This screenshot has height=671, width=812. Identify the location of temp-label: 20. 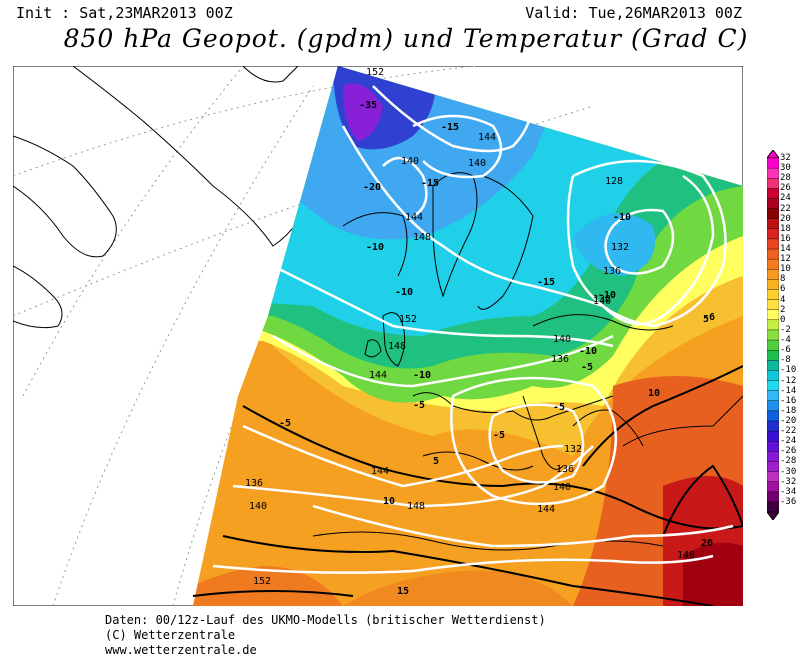
(707, 543).